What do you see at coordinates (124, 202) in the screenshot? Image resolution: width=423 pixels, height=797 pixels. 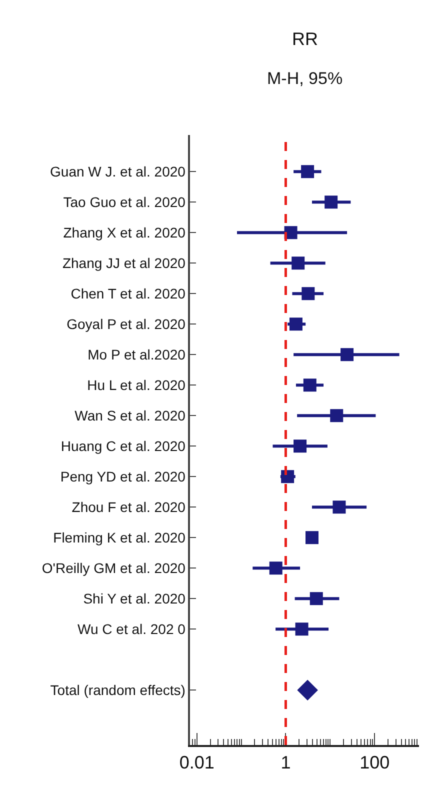 I see `y-tick-label: Tao Guo et al. 2020` at bounding box center [124, 202].